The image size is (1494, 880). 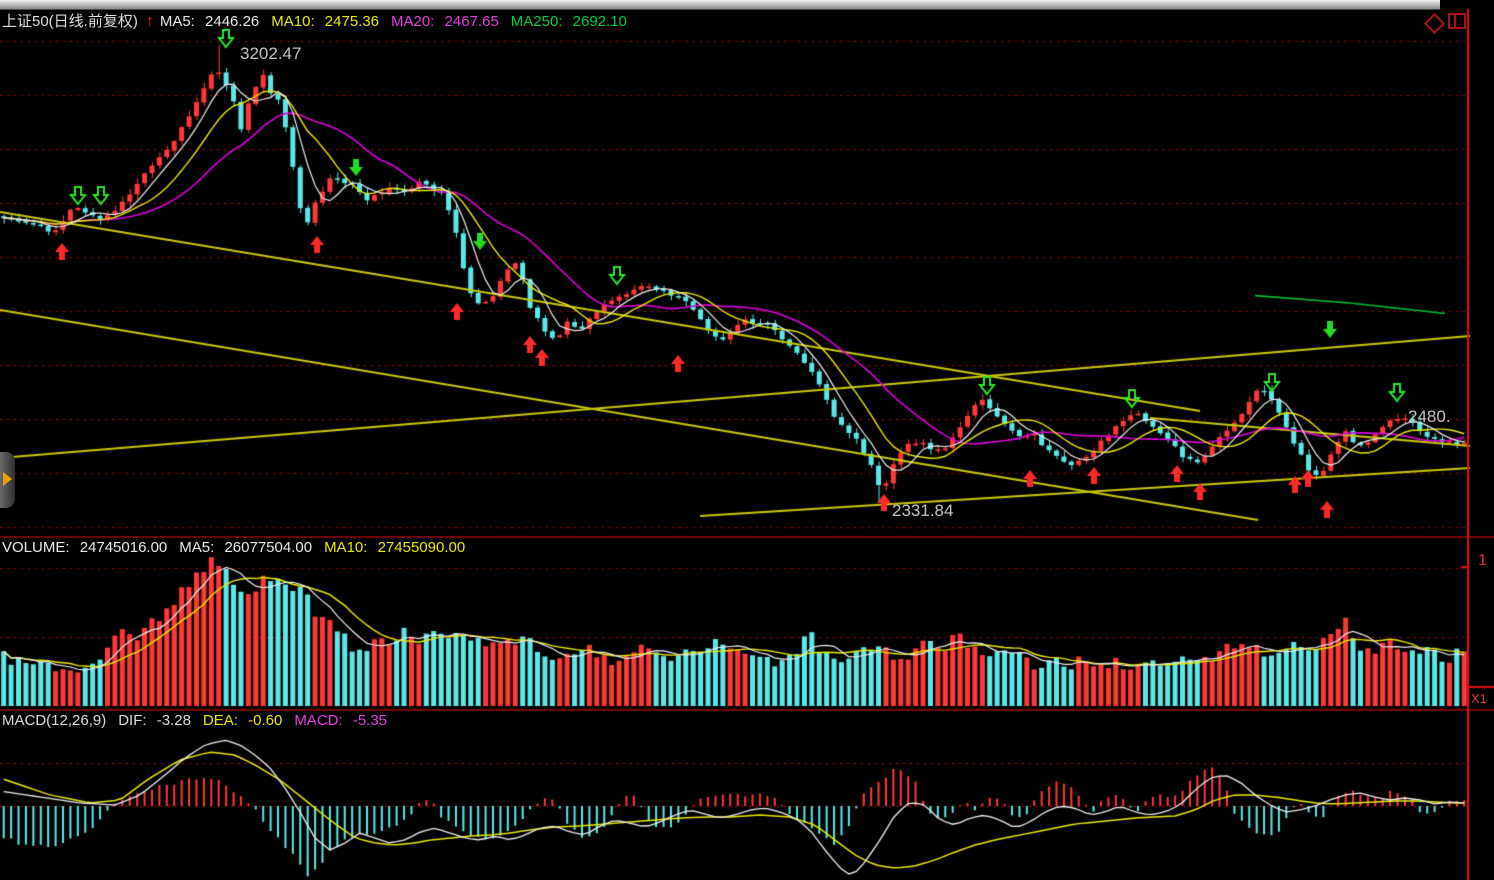 I want to click on ma250-label: MA250: 2692.10, so click(x=568, y=21).